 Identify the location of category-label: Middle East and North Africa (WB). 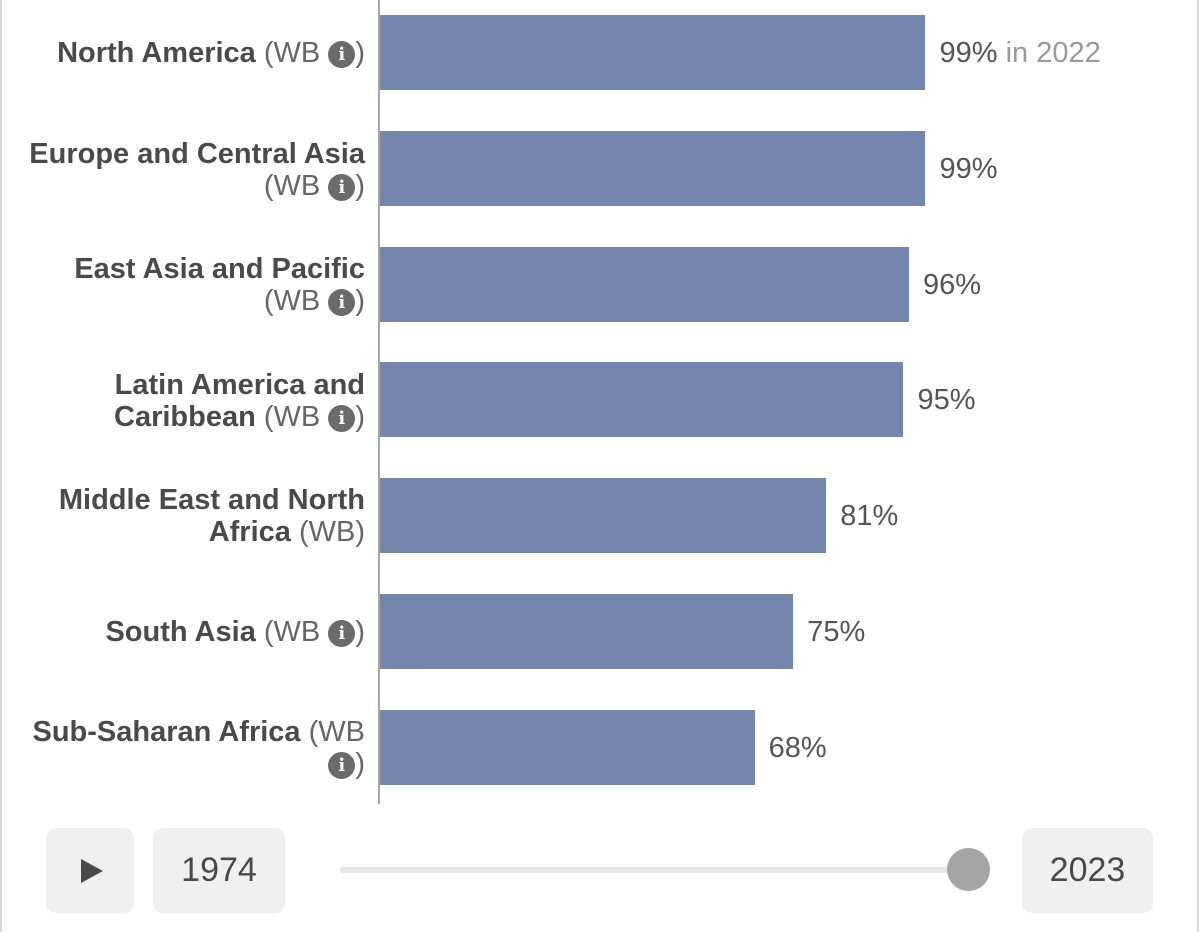
(195, 516).